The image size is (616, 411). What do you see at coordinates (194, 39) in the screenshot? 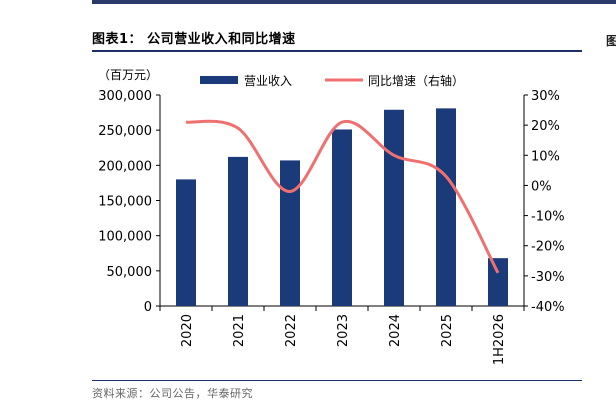
I see `figure-title: 图表1： 公司营业收入和同比增速` at bounding box center [194, 39].